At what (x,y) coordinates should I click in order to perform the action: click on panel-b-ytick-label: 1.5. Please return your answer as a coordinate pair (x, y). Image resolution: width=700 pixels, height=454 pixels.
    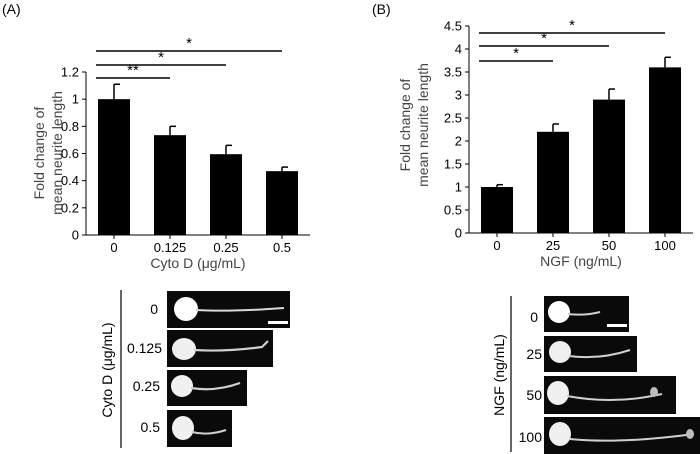
    Looking at the image, I should click on (453, 164).